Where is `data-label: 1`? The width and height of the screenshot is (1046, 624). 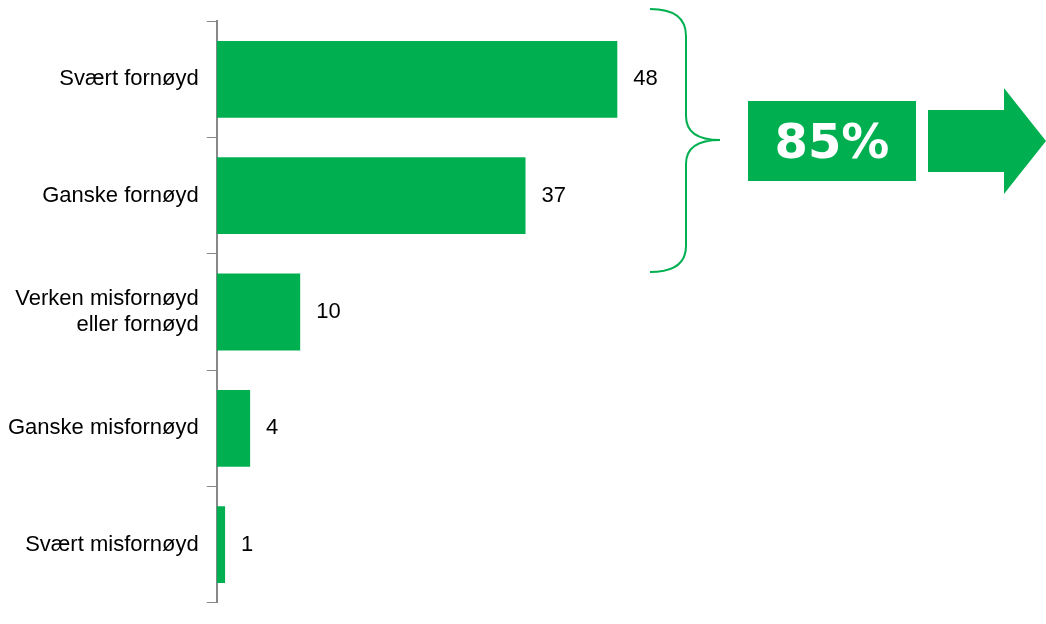 data-label: 1 is located at coordinates (247, 543).